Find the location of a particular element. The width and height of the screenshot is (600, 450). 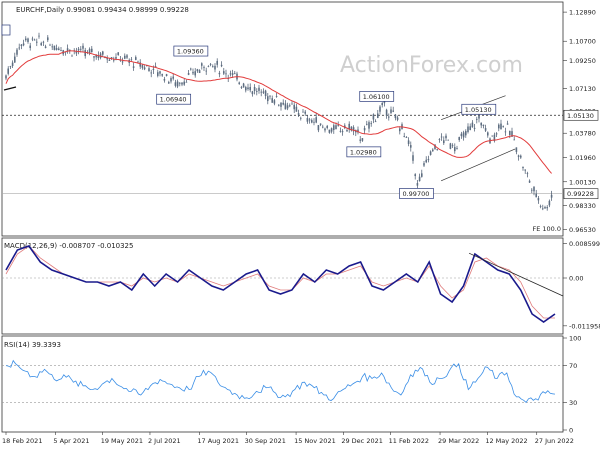

rsi-ytick-label: 30 is located at coordinates (573, 403).